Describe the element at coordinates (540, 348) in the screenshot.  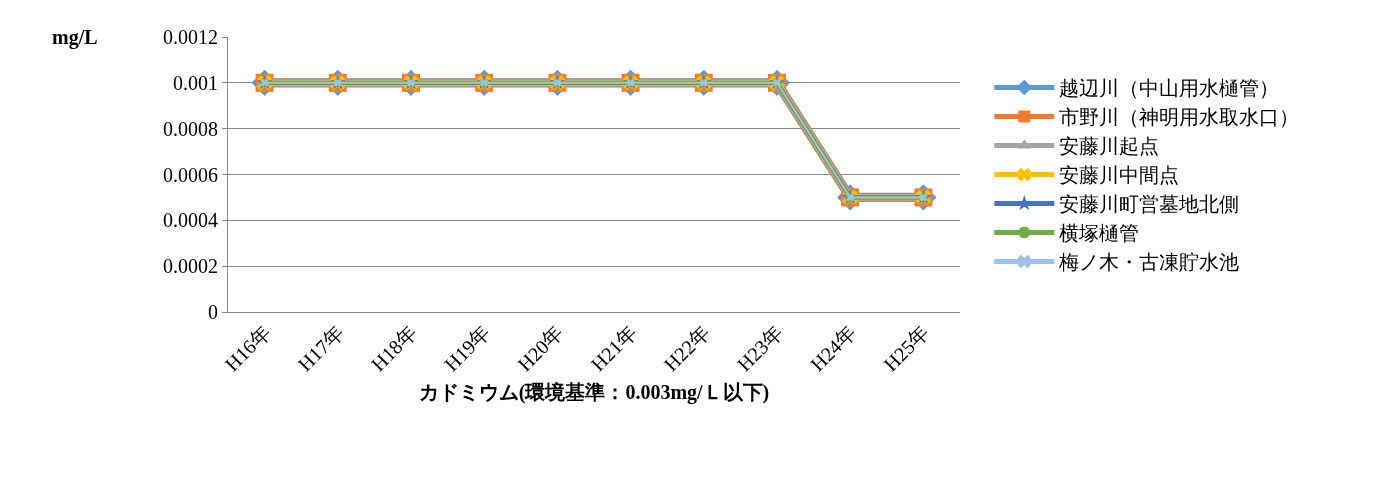
I see `x-tick-label: H20年` at that location.